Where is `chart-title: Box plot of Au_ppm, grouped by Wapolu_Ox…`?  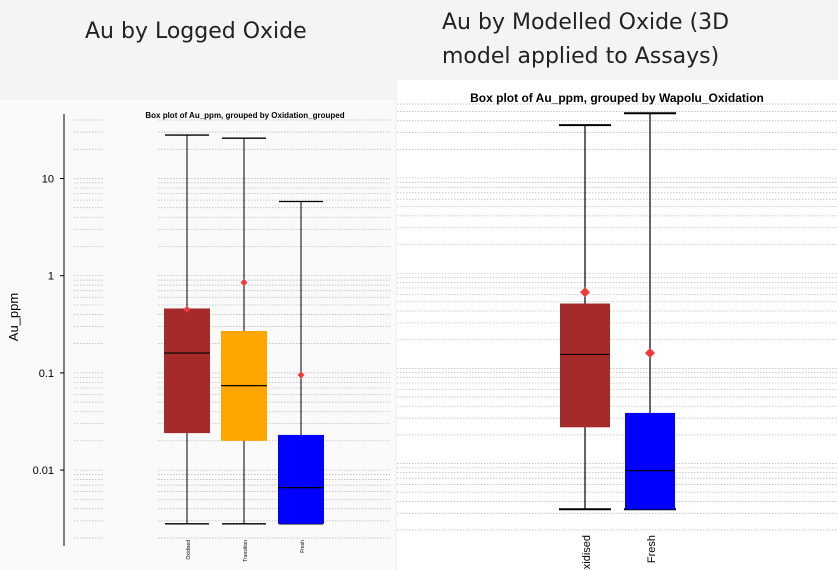 chart-title: Box plot of Au_ppm, grouped by Wapolu_Ox… is located at coordinates (617, 98).